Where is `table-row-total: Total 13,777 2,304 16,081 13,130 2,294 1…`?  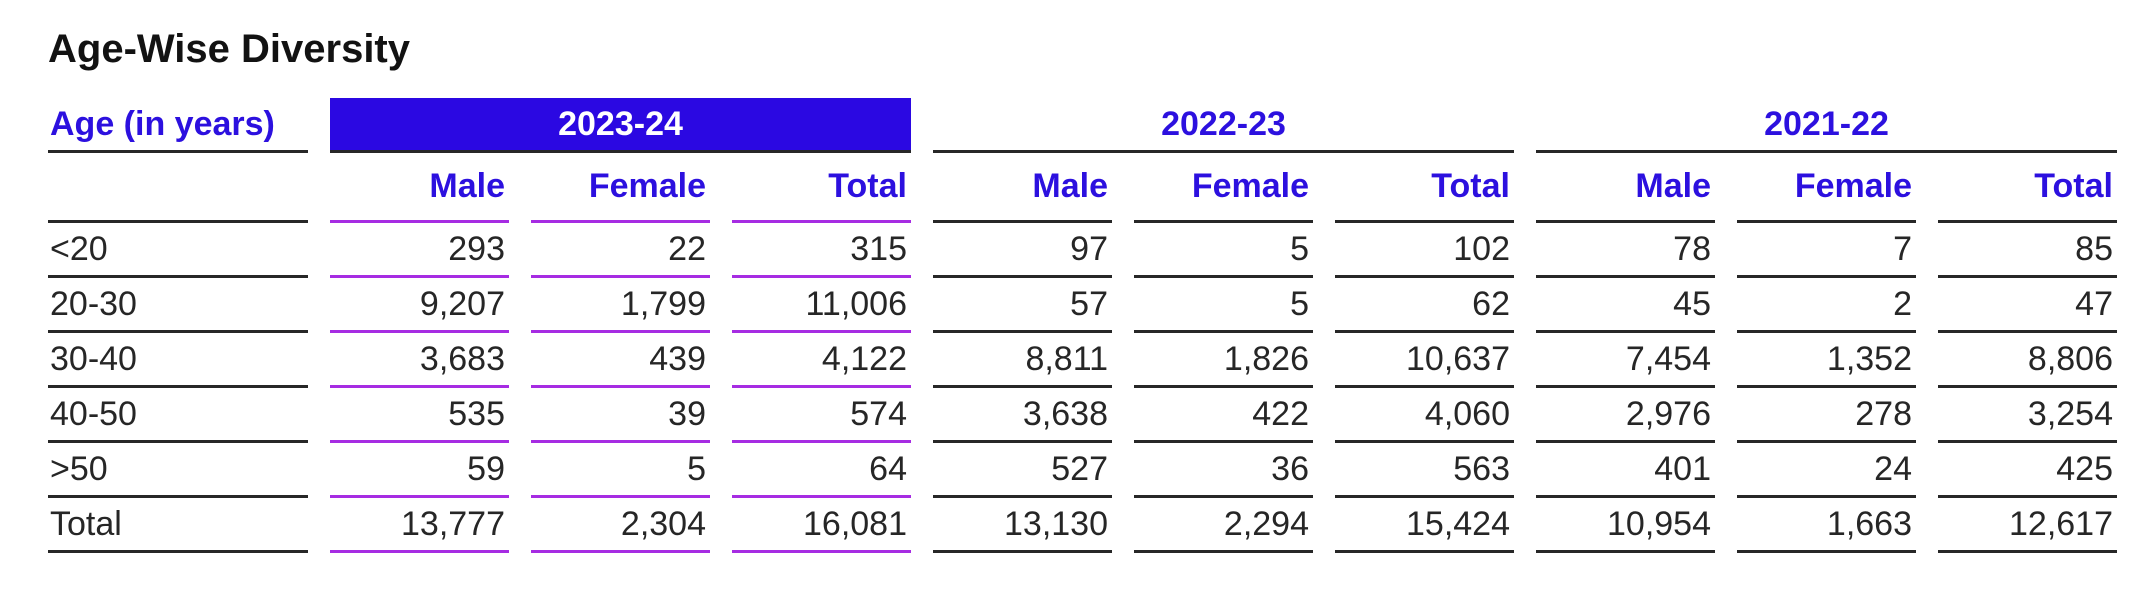
table-row-total: Total 13,777 2,304 16,081 13,130 2,294 1… is located at coordinates (1082, 525).